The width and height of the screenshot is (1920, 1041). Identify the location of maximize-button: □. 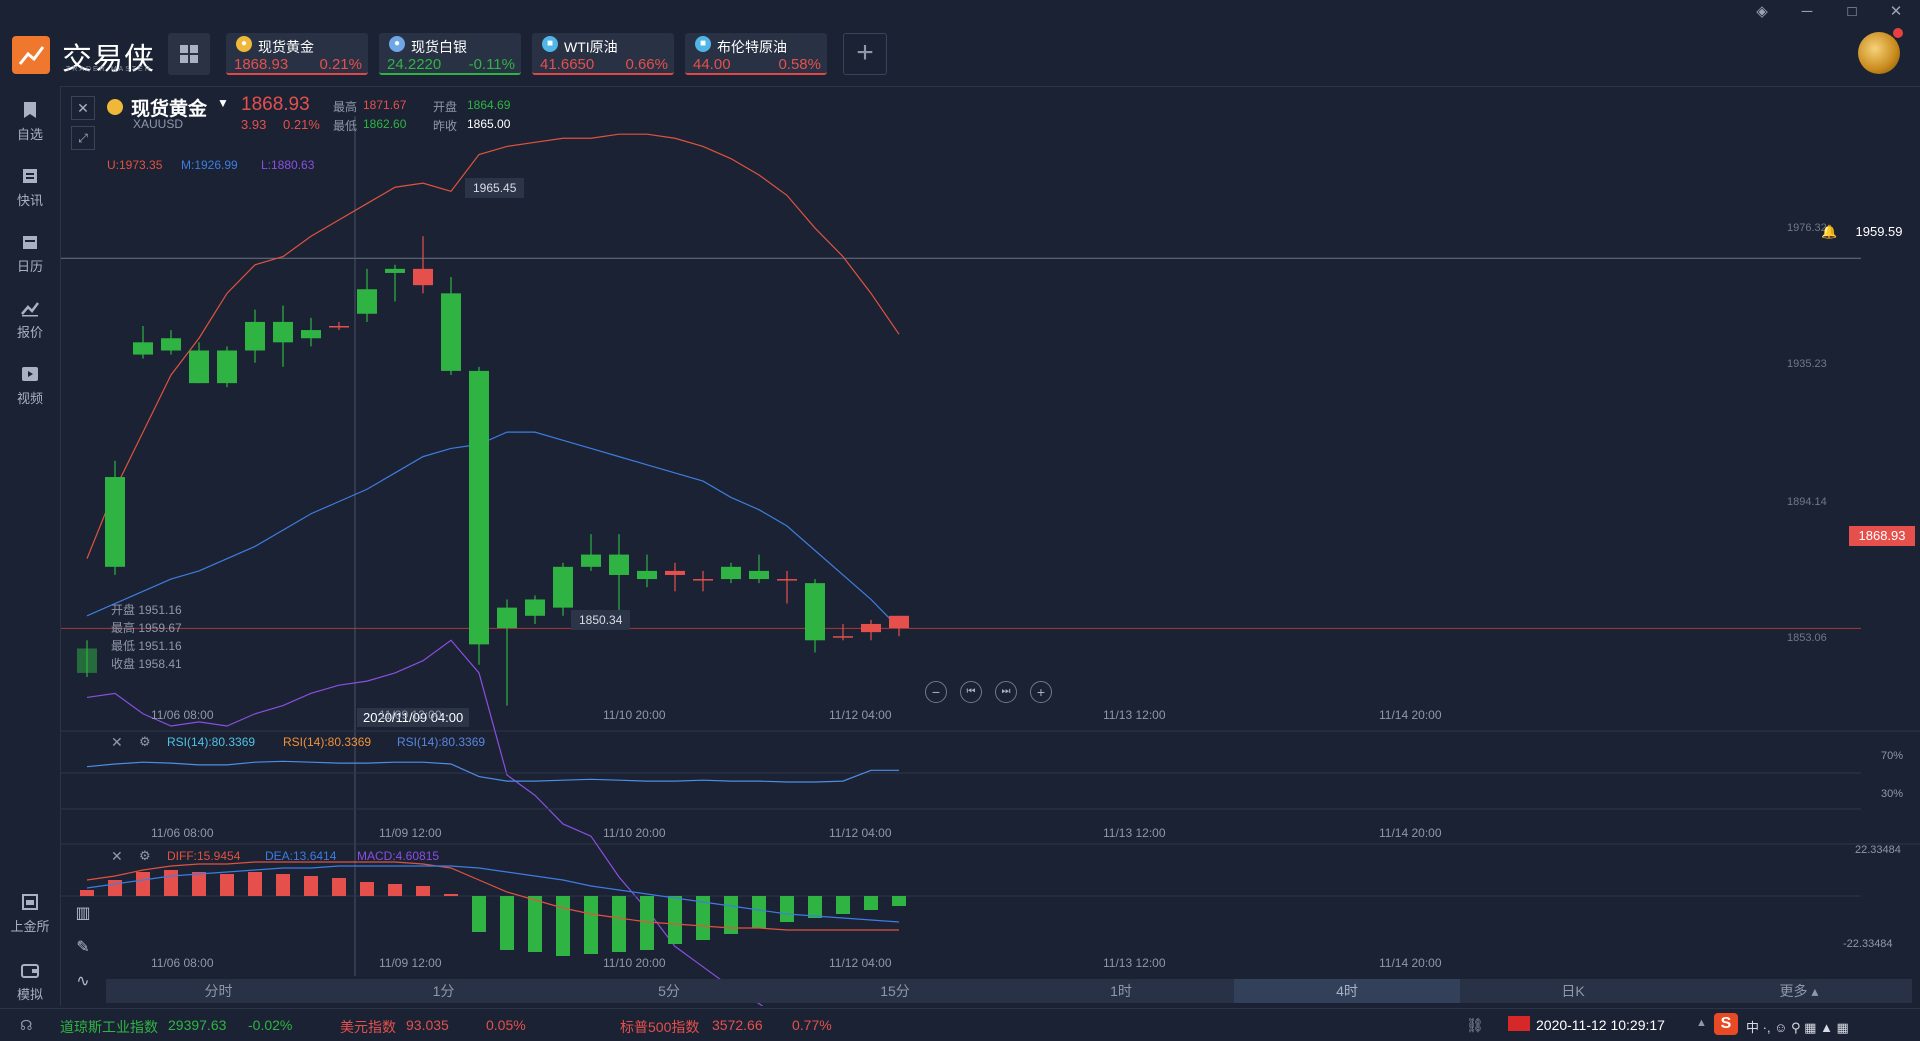
(1852, 11).